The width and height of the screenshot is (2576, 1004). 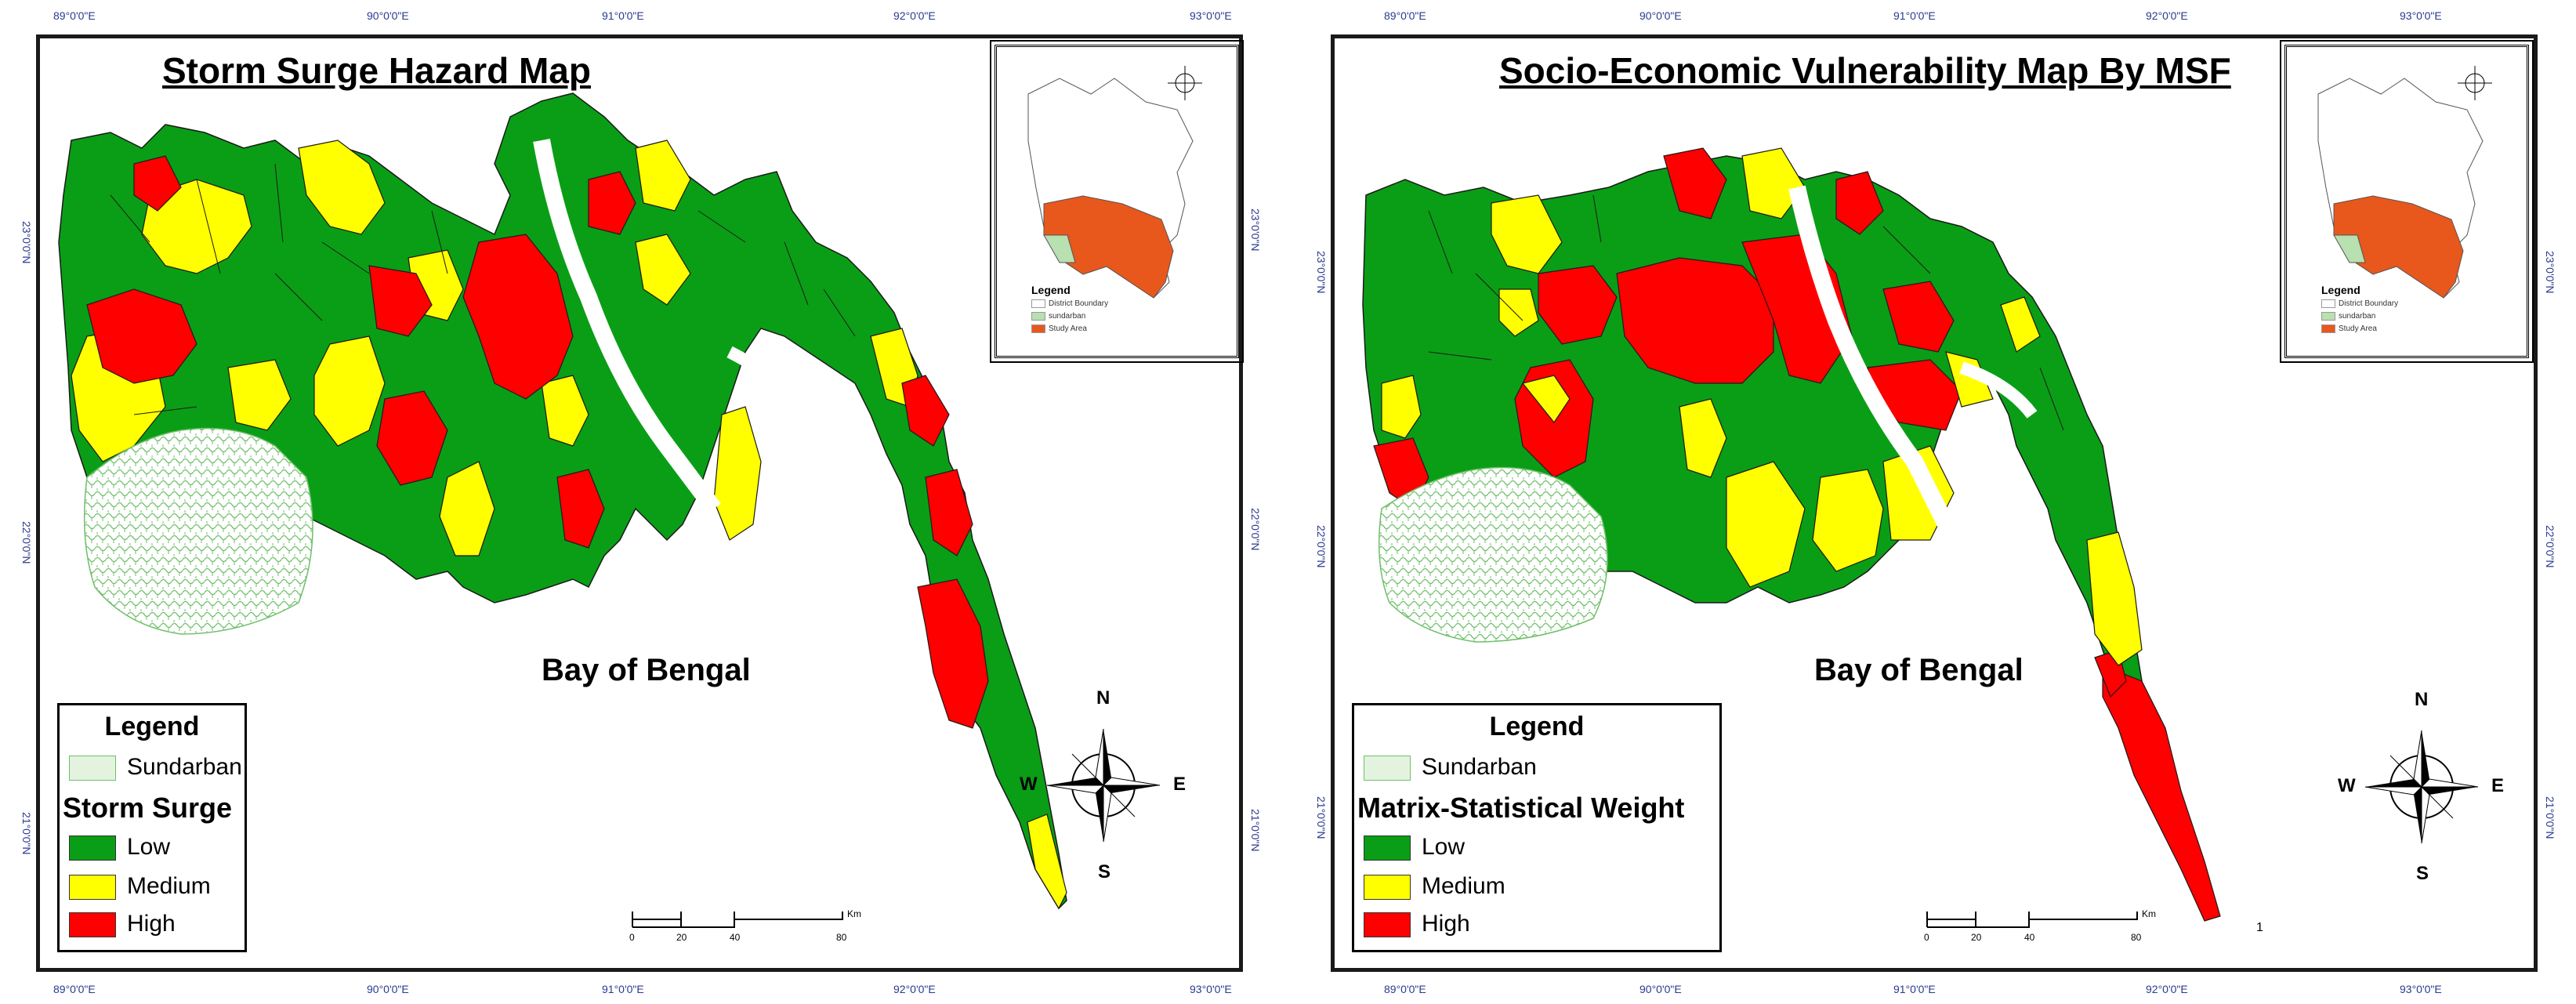 I want to click on graticule-left-label: 21°0'0"N, so click(x=26, y=833).